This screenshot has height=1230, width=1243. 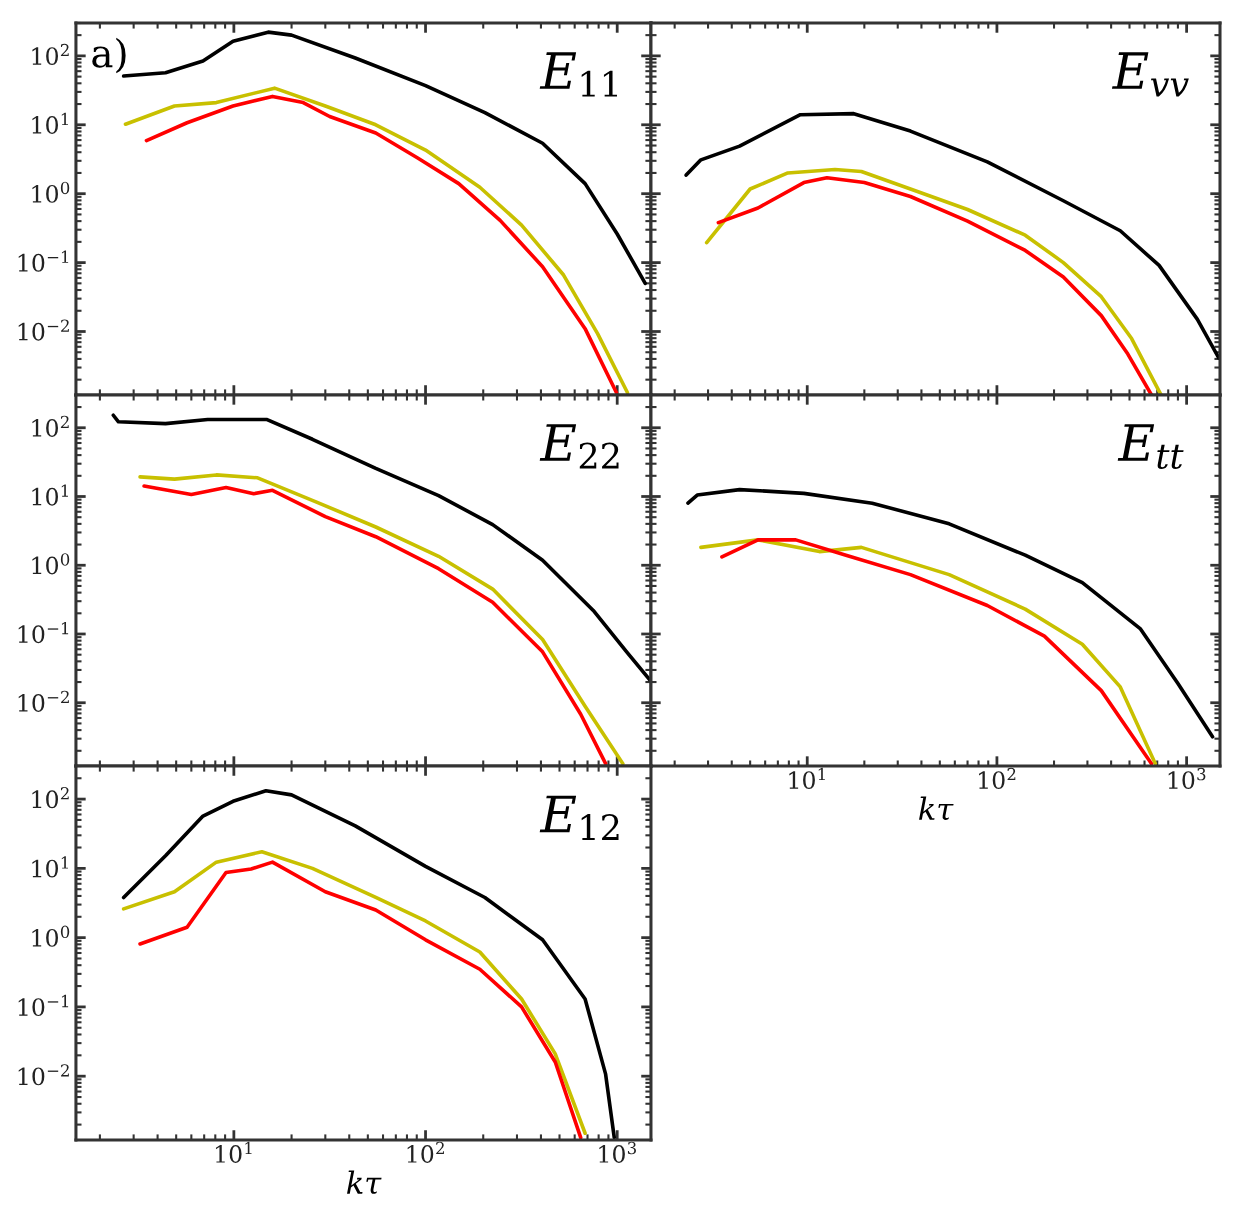 I want to click on annotation: E$_{tt}$, so click(x=1150, y=446).